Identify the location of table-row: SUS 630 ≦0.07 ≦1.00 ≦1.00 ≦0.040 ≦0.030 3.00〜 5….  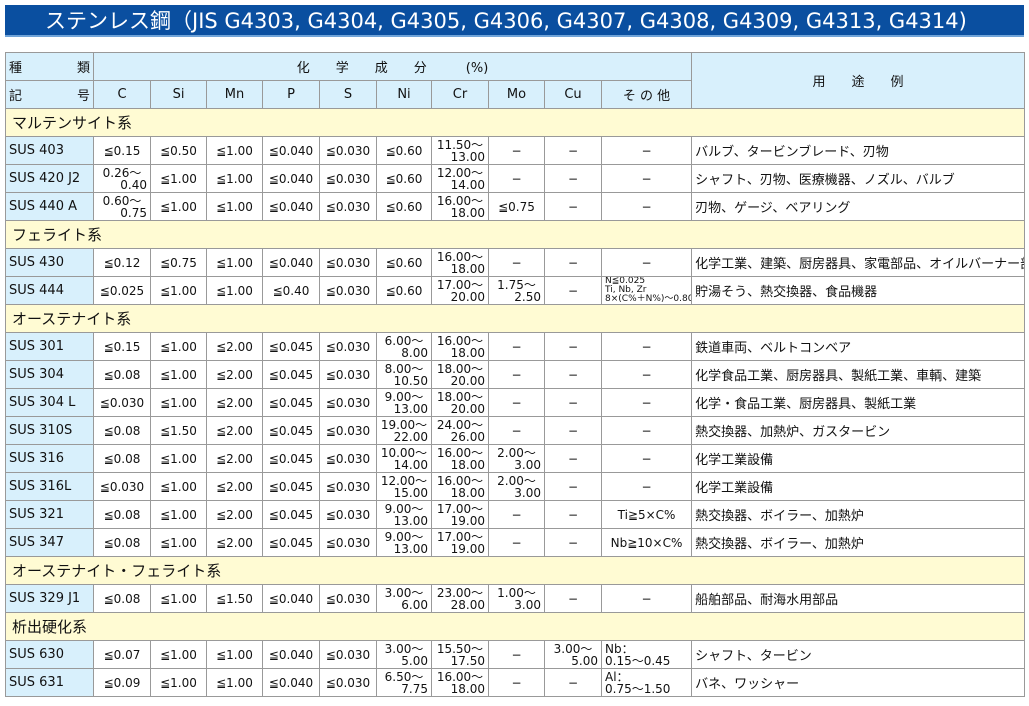
(515, 654).